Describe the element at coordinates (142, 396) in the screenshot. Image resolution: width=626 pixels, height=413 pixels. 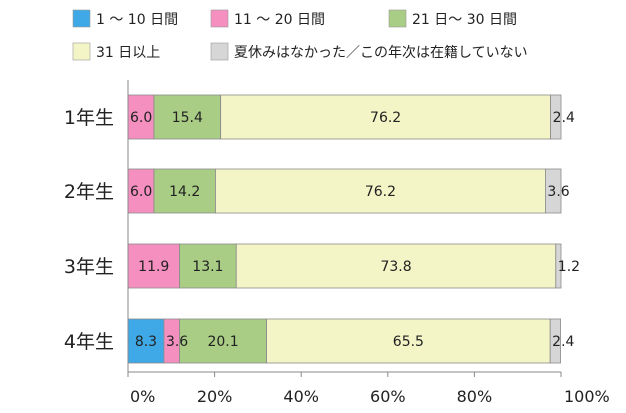
I see `x-tick-label-1: 0%` at that location.